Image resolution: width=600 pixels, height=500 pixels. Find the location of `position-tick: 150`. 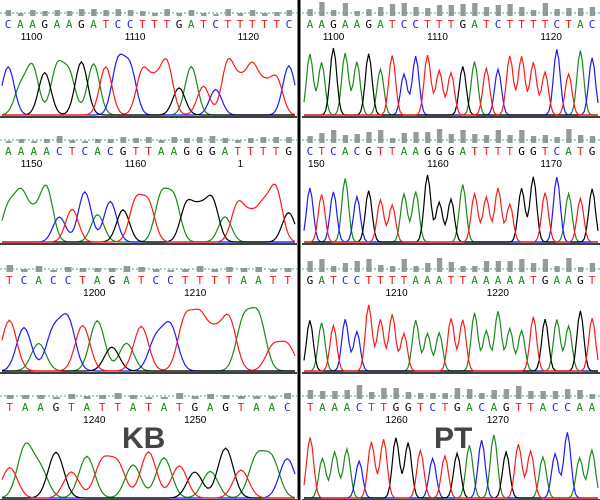

position-tick: 150 is located at coordinates (316, 164).